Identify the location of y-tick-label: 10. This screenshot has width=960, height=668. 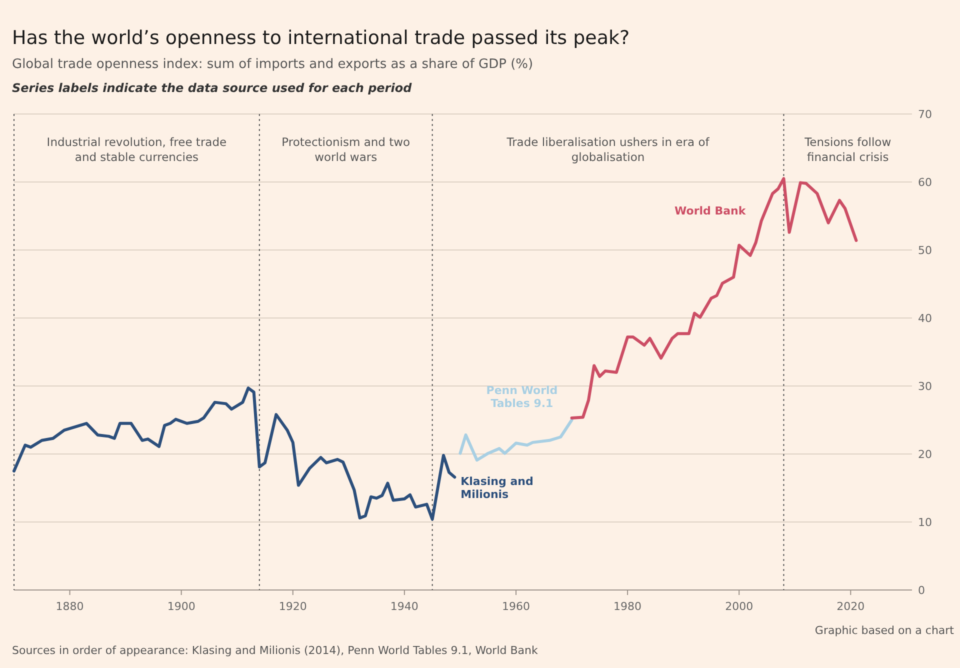
(925, 522).